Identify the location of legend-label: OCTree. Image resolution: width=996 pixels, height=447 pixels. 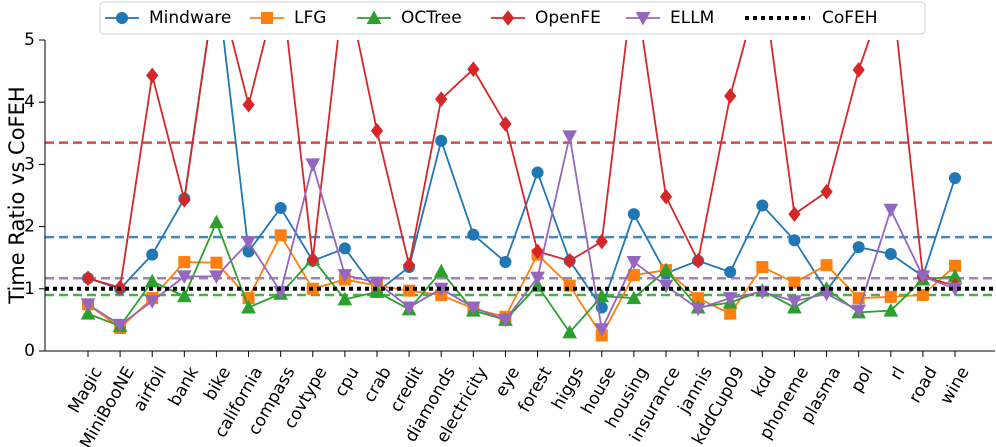
(431, 18).